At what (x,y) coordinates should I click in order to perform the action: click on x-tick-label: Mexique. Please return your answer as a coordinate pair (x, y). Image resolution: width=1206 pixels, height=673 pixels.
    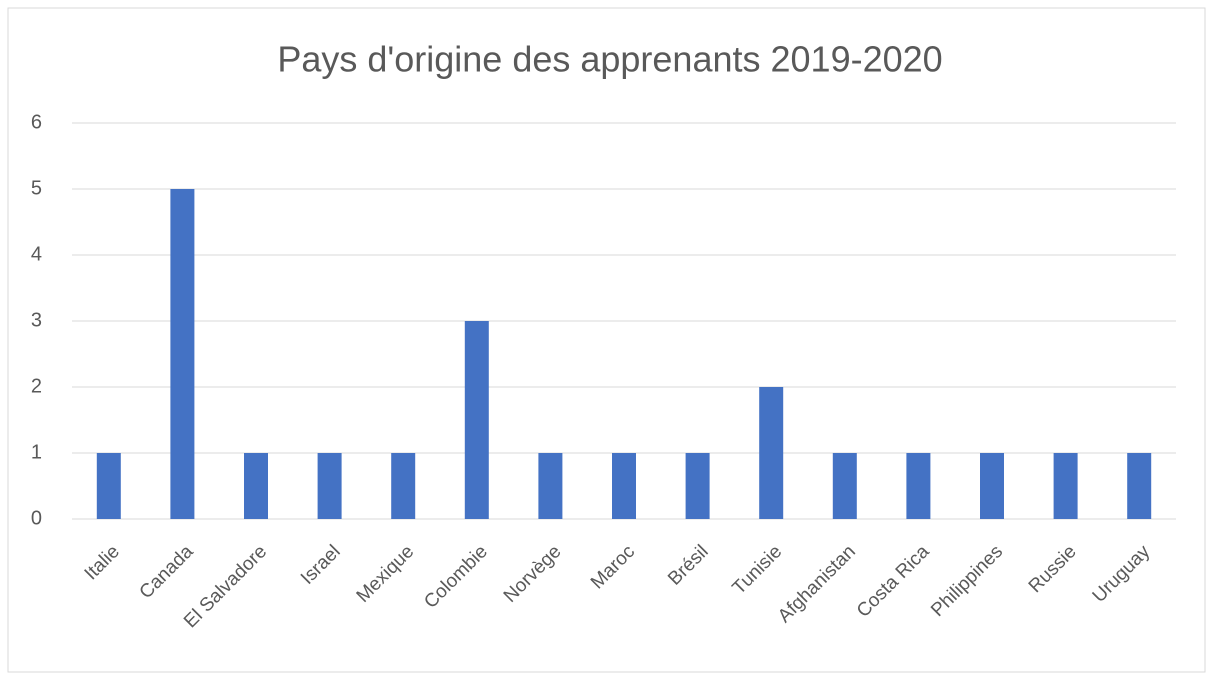
    Looking at the image, I should click on (386, 574).